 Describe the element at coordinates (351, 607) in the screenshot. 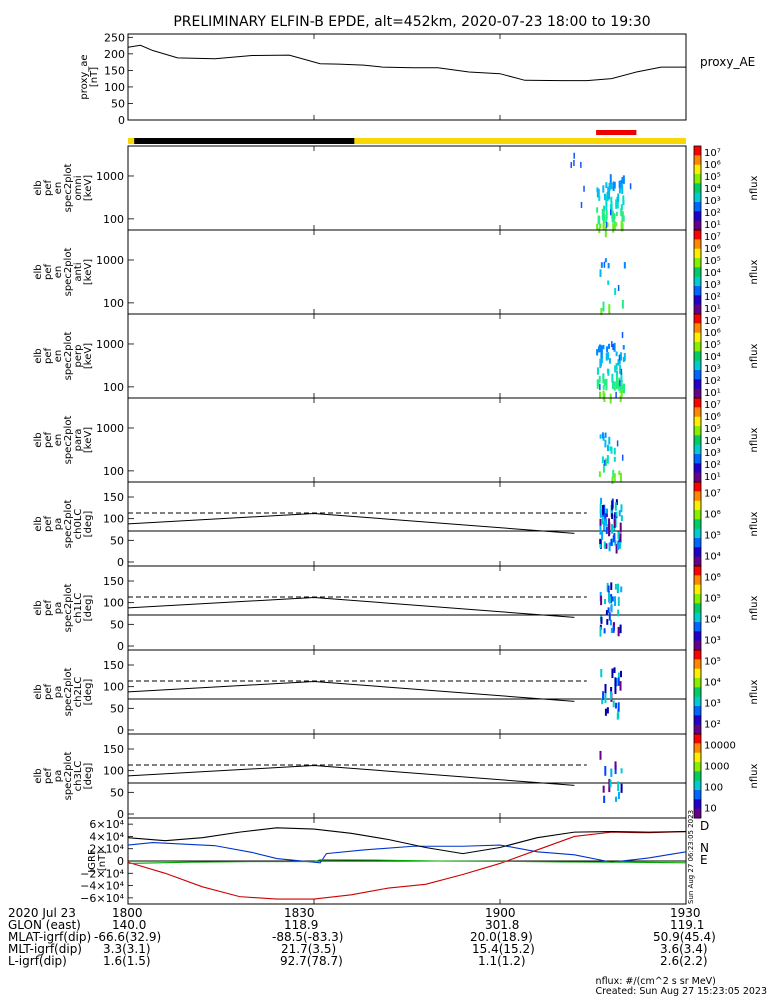

I see `loss-cone-line` at that location.